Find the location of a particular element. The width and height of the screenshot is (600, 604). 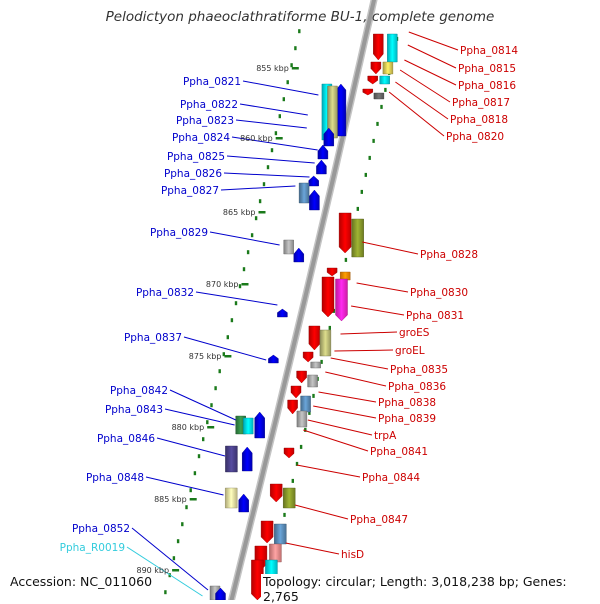

gene-label: Ppha_0816 is located at coordinates (487, 86).